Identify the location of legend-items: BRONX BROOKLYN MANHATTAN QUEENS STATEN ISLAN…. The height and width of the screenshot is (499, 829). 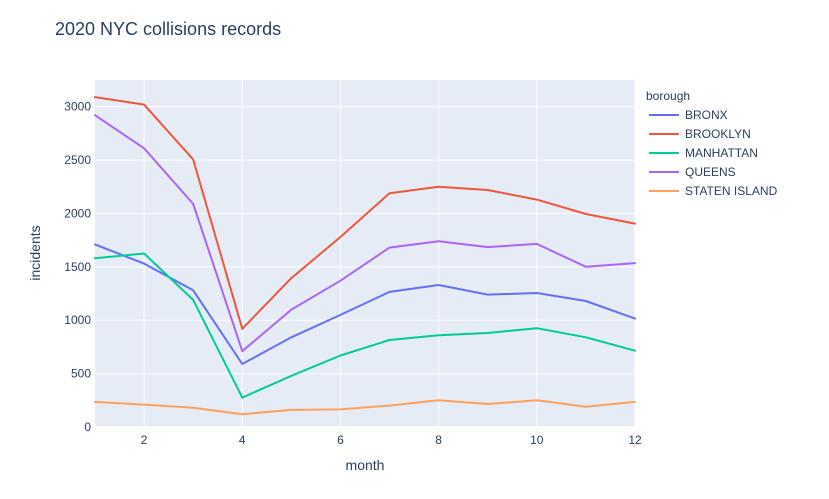
(713, 153).